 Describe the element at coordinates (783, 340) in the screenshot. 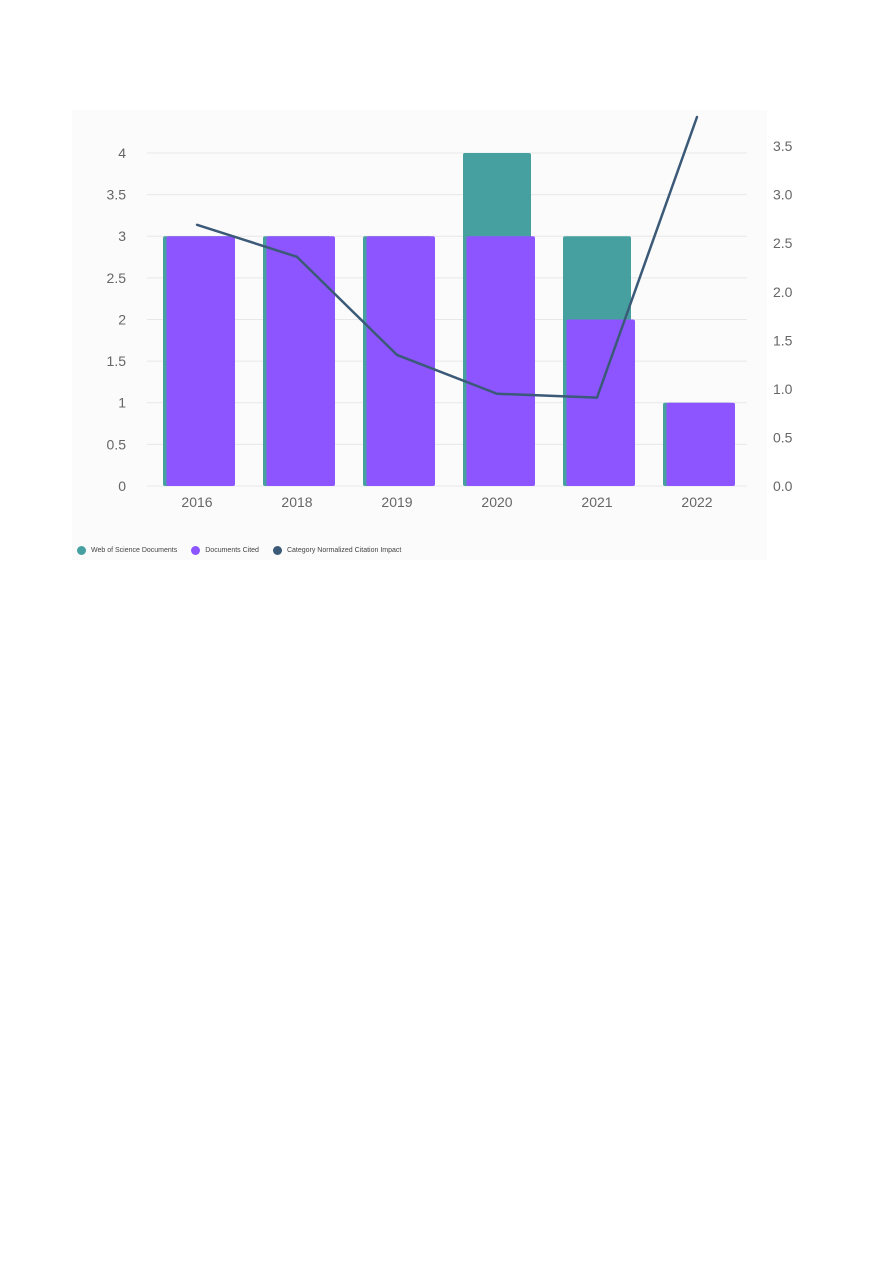

I see `y-right-tick-label: 1.5` at that location.